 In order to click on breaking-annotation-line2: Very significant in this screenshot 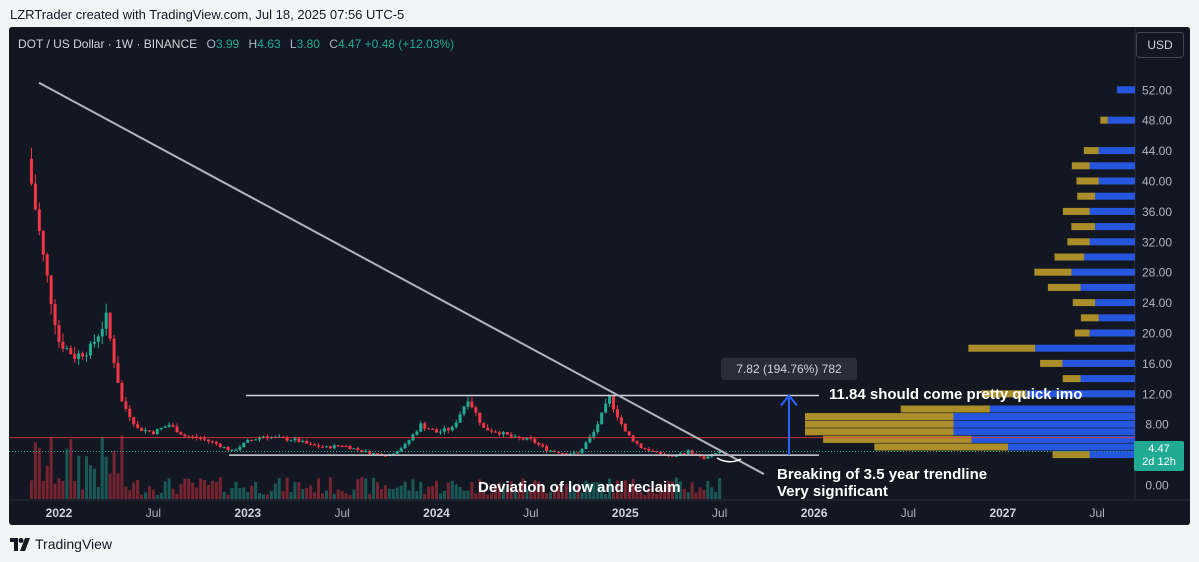, I will do `click(832, 491)`.